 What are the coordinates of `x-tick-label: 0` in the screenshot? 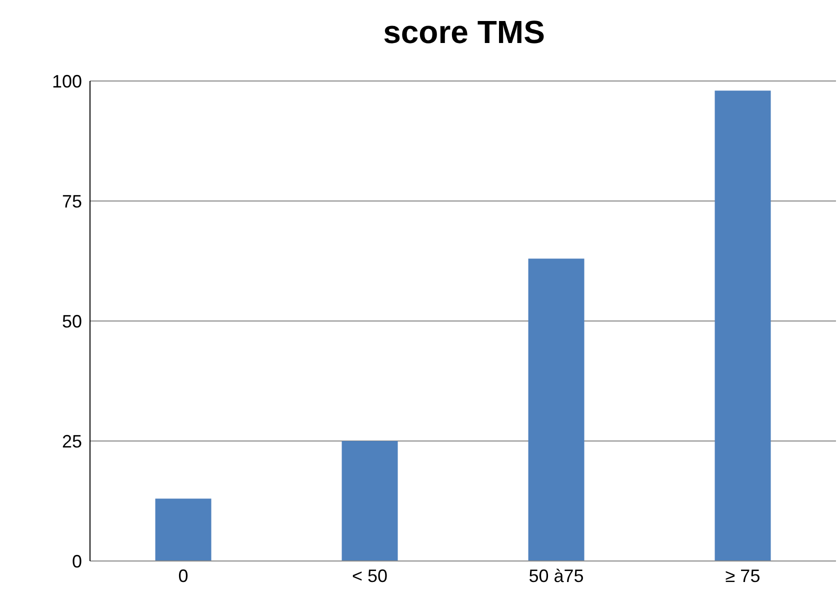 It's located at (183, 576).